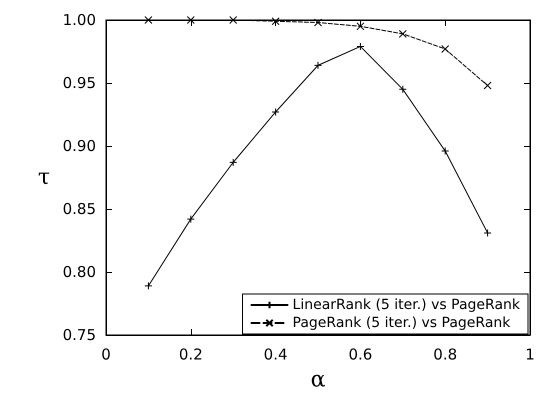 The image size is (552, 404). I want to click on x-tick-label: 1, so click(530, 355).